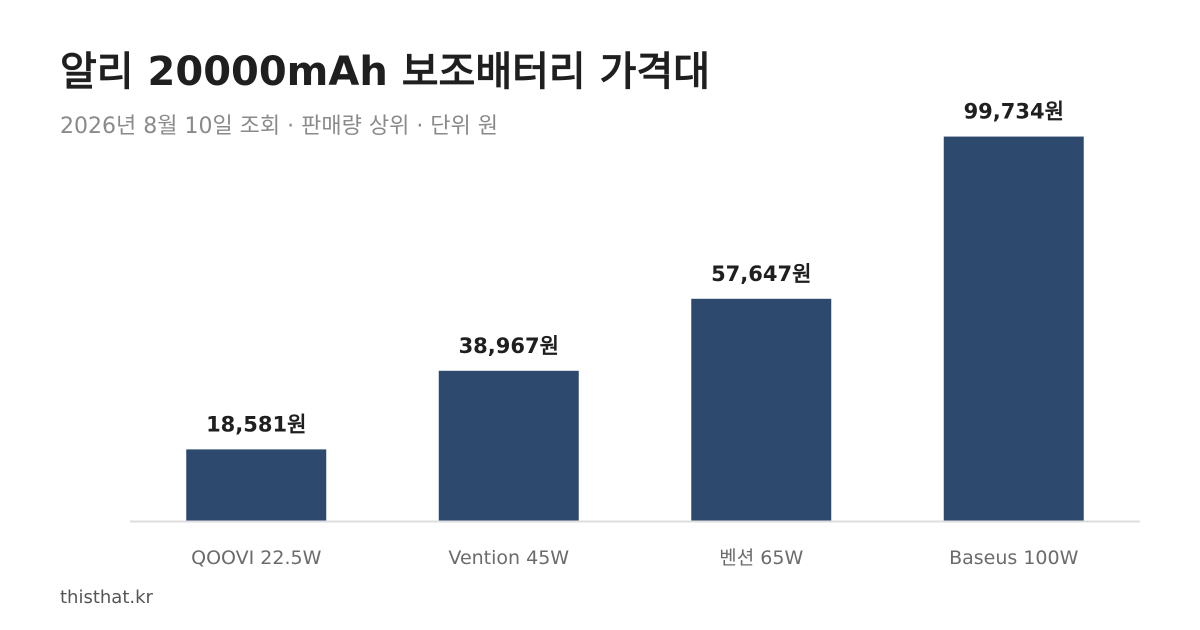 The image size is (1200, 630). Describe the element at coordinates (1014, 558) in the screenshot. I see `category-label-3: Baseus 100W` at that location.